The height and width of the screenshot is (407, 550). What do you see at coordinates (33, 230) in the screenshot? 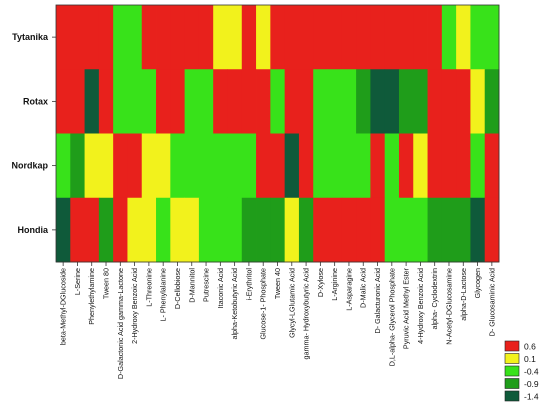
I see `row-label: Hondia` at bounding box center [33, 230].